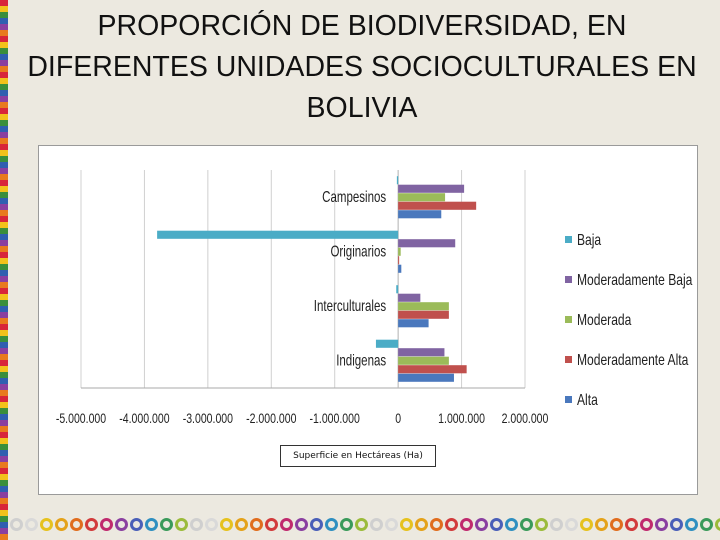 This screenshot has width=720, height=540. What do you see at coordinates (635, 280) in the screenshot?
I see `legend-label: Moderadamente Baja` at bounding box center [635, 280].